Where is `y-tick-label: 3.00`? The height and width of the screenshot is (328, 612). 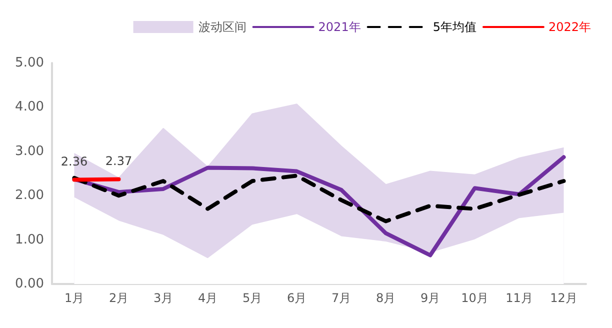 y-tick-label: 3.00 is located at coordinates (29, 151).